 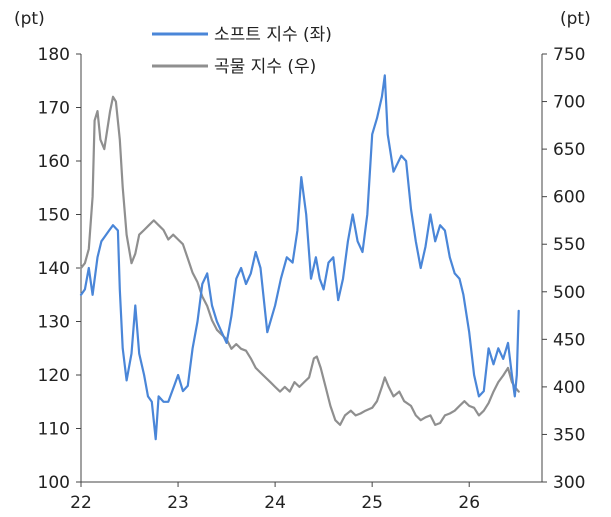 What do you see at coordinates (54, 162) in the screenshot?
I see `left-y-tick-label: 160` at bounding box center [54, 162].